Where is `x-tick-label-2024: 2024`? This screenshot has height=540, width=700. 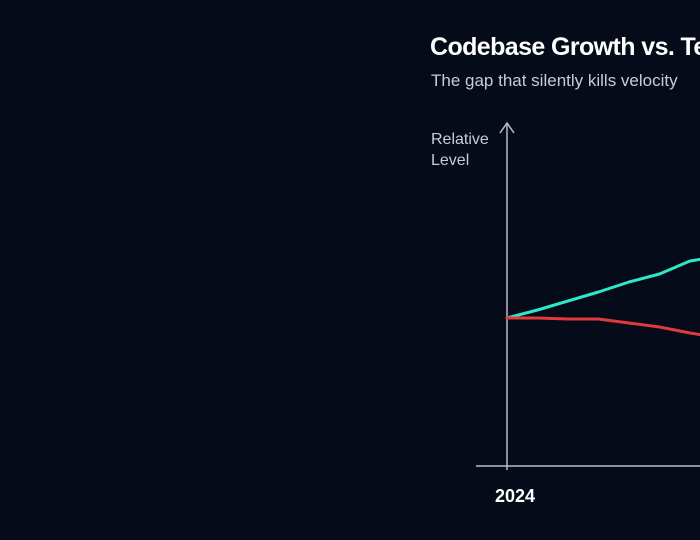
x-tick-label-2024: 2024 is located at coordinates (515, 496).